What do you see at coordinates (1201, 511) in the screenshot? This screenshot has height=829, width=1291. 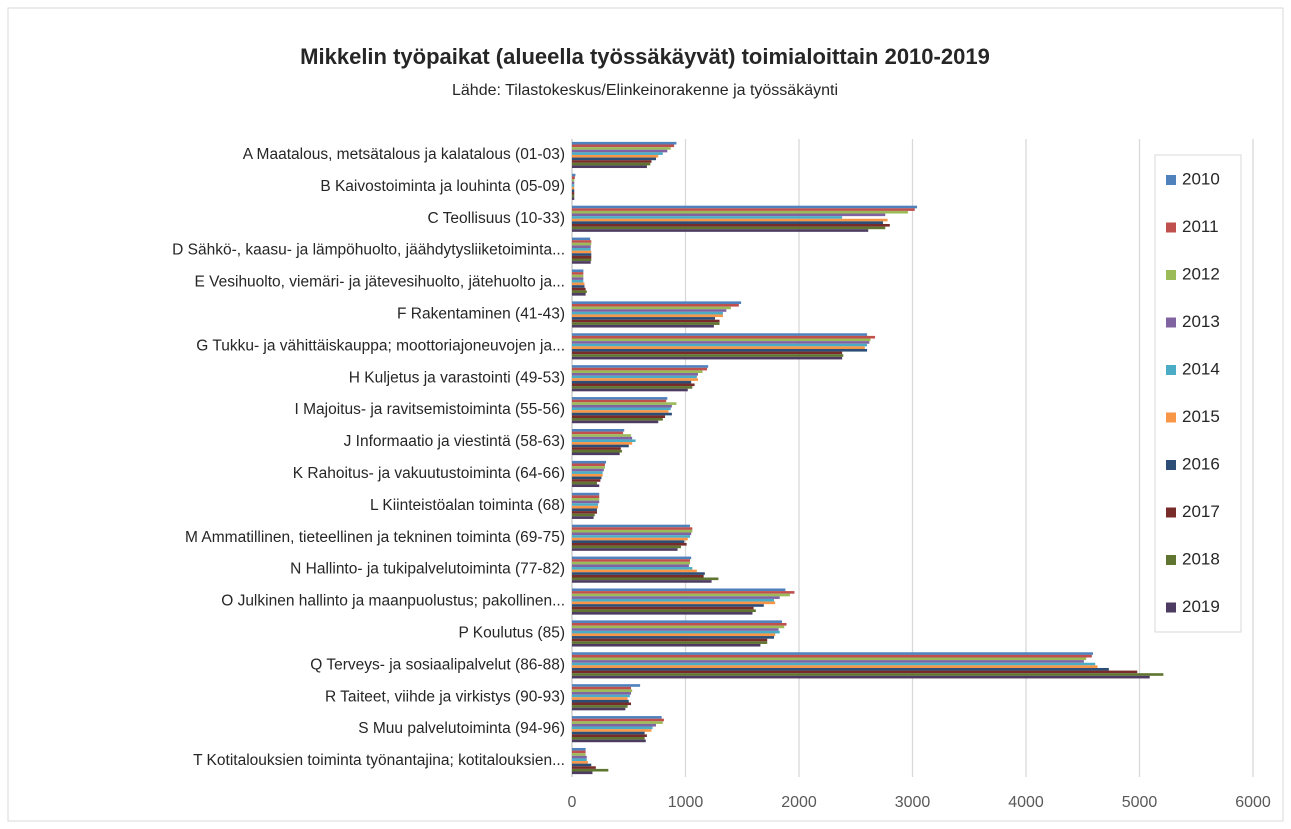 I see `legend-label: 2017` at bounding box center [1201, 511].